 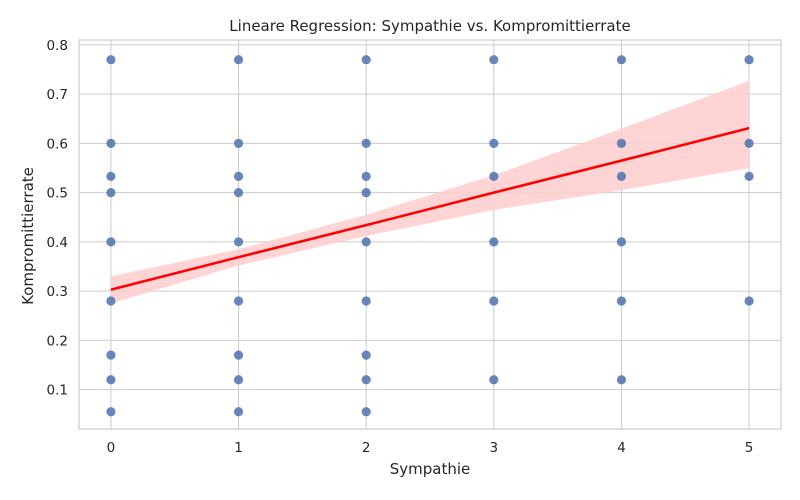 What do you see at coordinates (366, 448) in the screenshot?
I see `x-tick-label: 2` at bounding box center [366, 448].